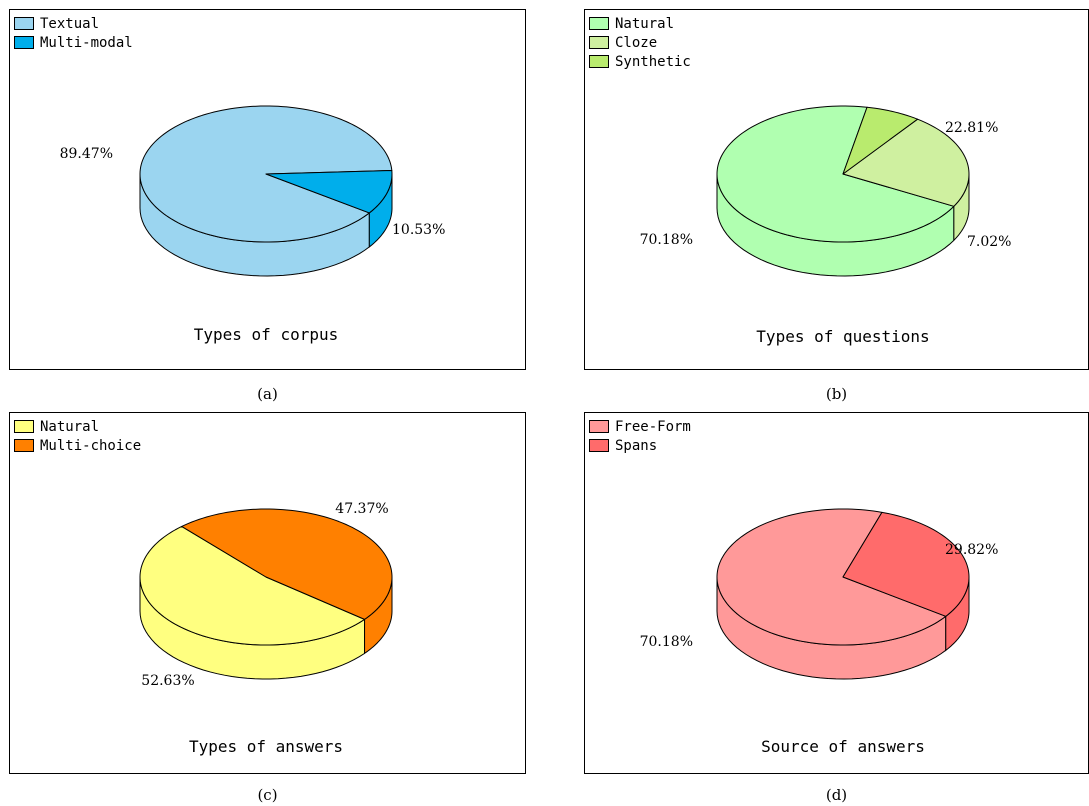 The height and width of the screenshot is (806, 1089). What do you see at coordinates (636, 42) in the screenshot?
I see `legend-label: Cloze` at bounding box center [636, 42].